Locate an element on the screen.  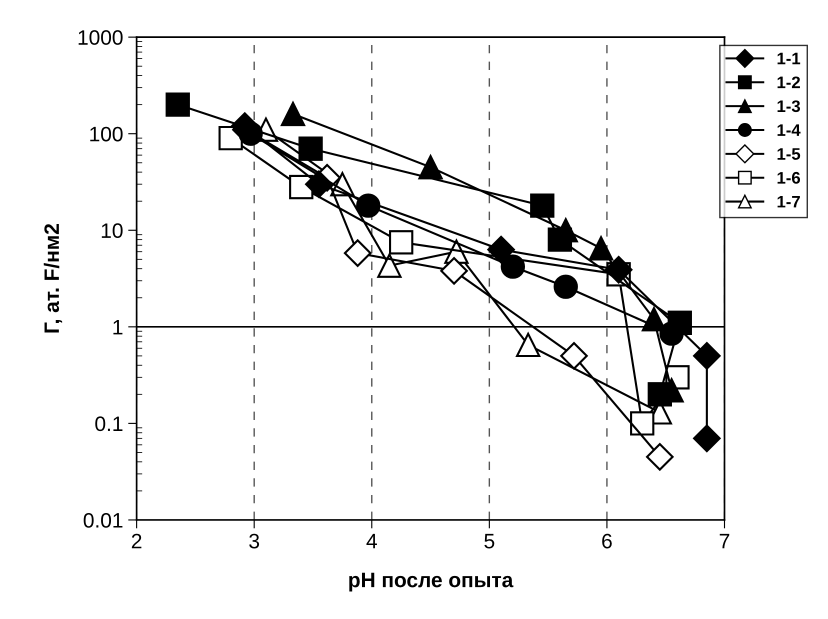
x-tick-label: 3 is located at coordinates (254, 541).